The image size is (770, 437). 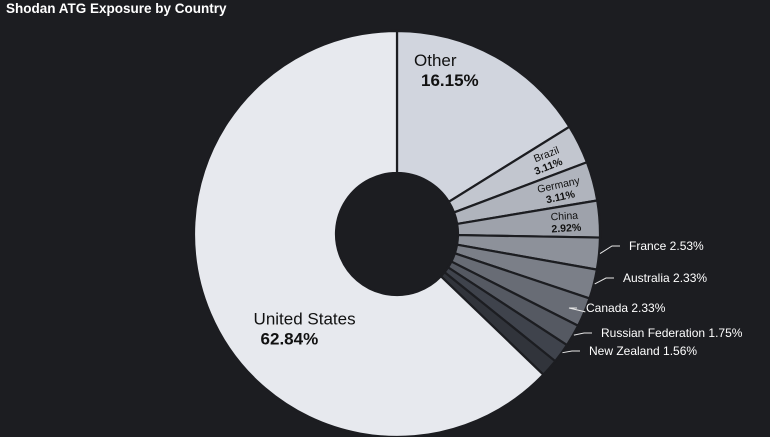 What do you see at coordinates (643, 351) in the screenshot?
I see `label-new-zealand: New Zealand 1.56%` at bounding box center [643, 351].